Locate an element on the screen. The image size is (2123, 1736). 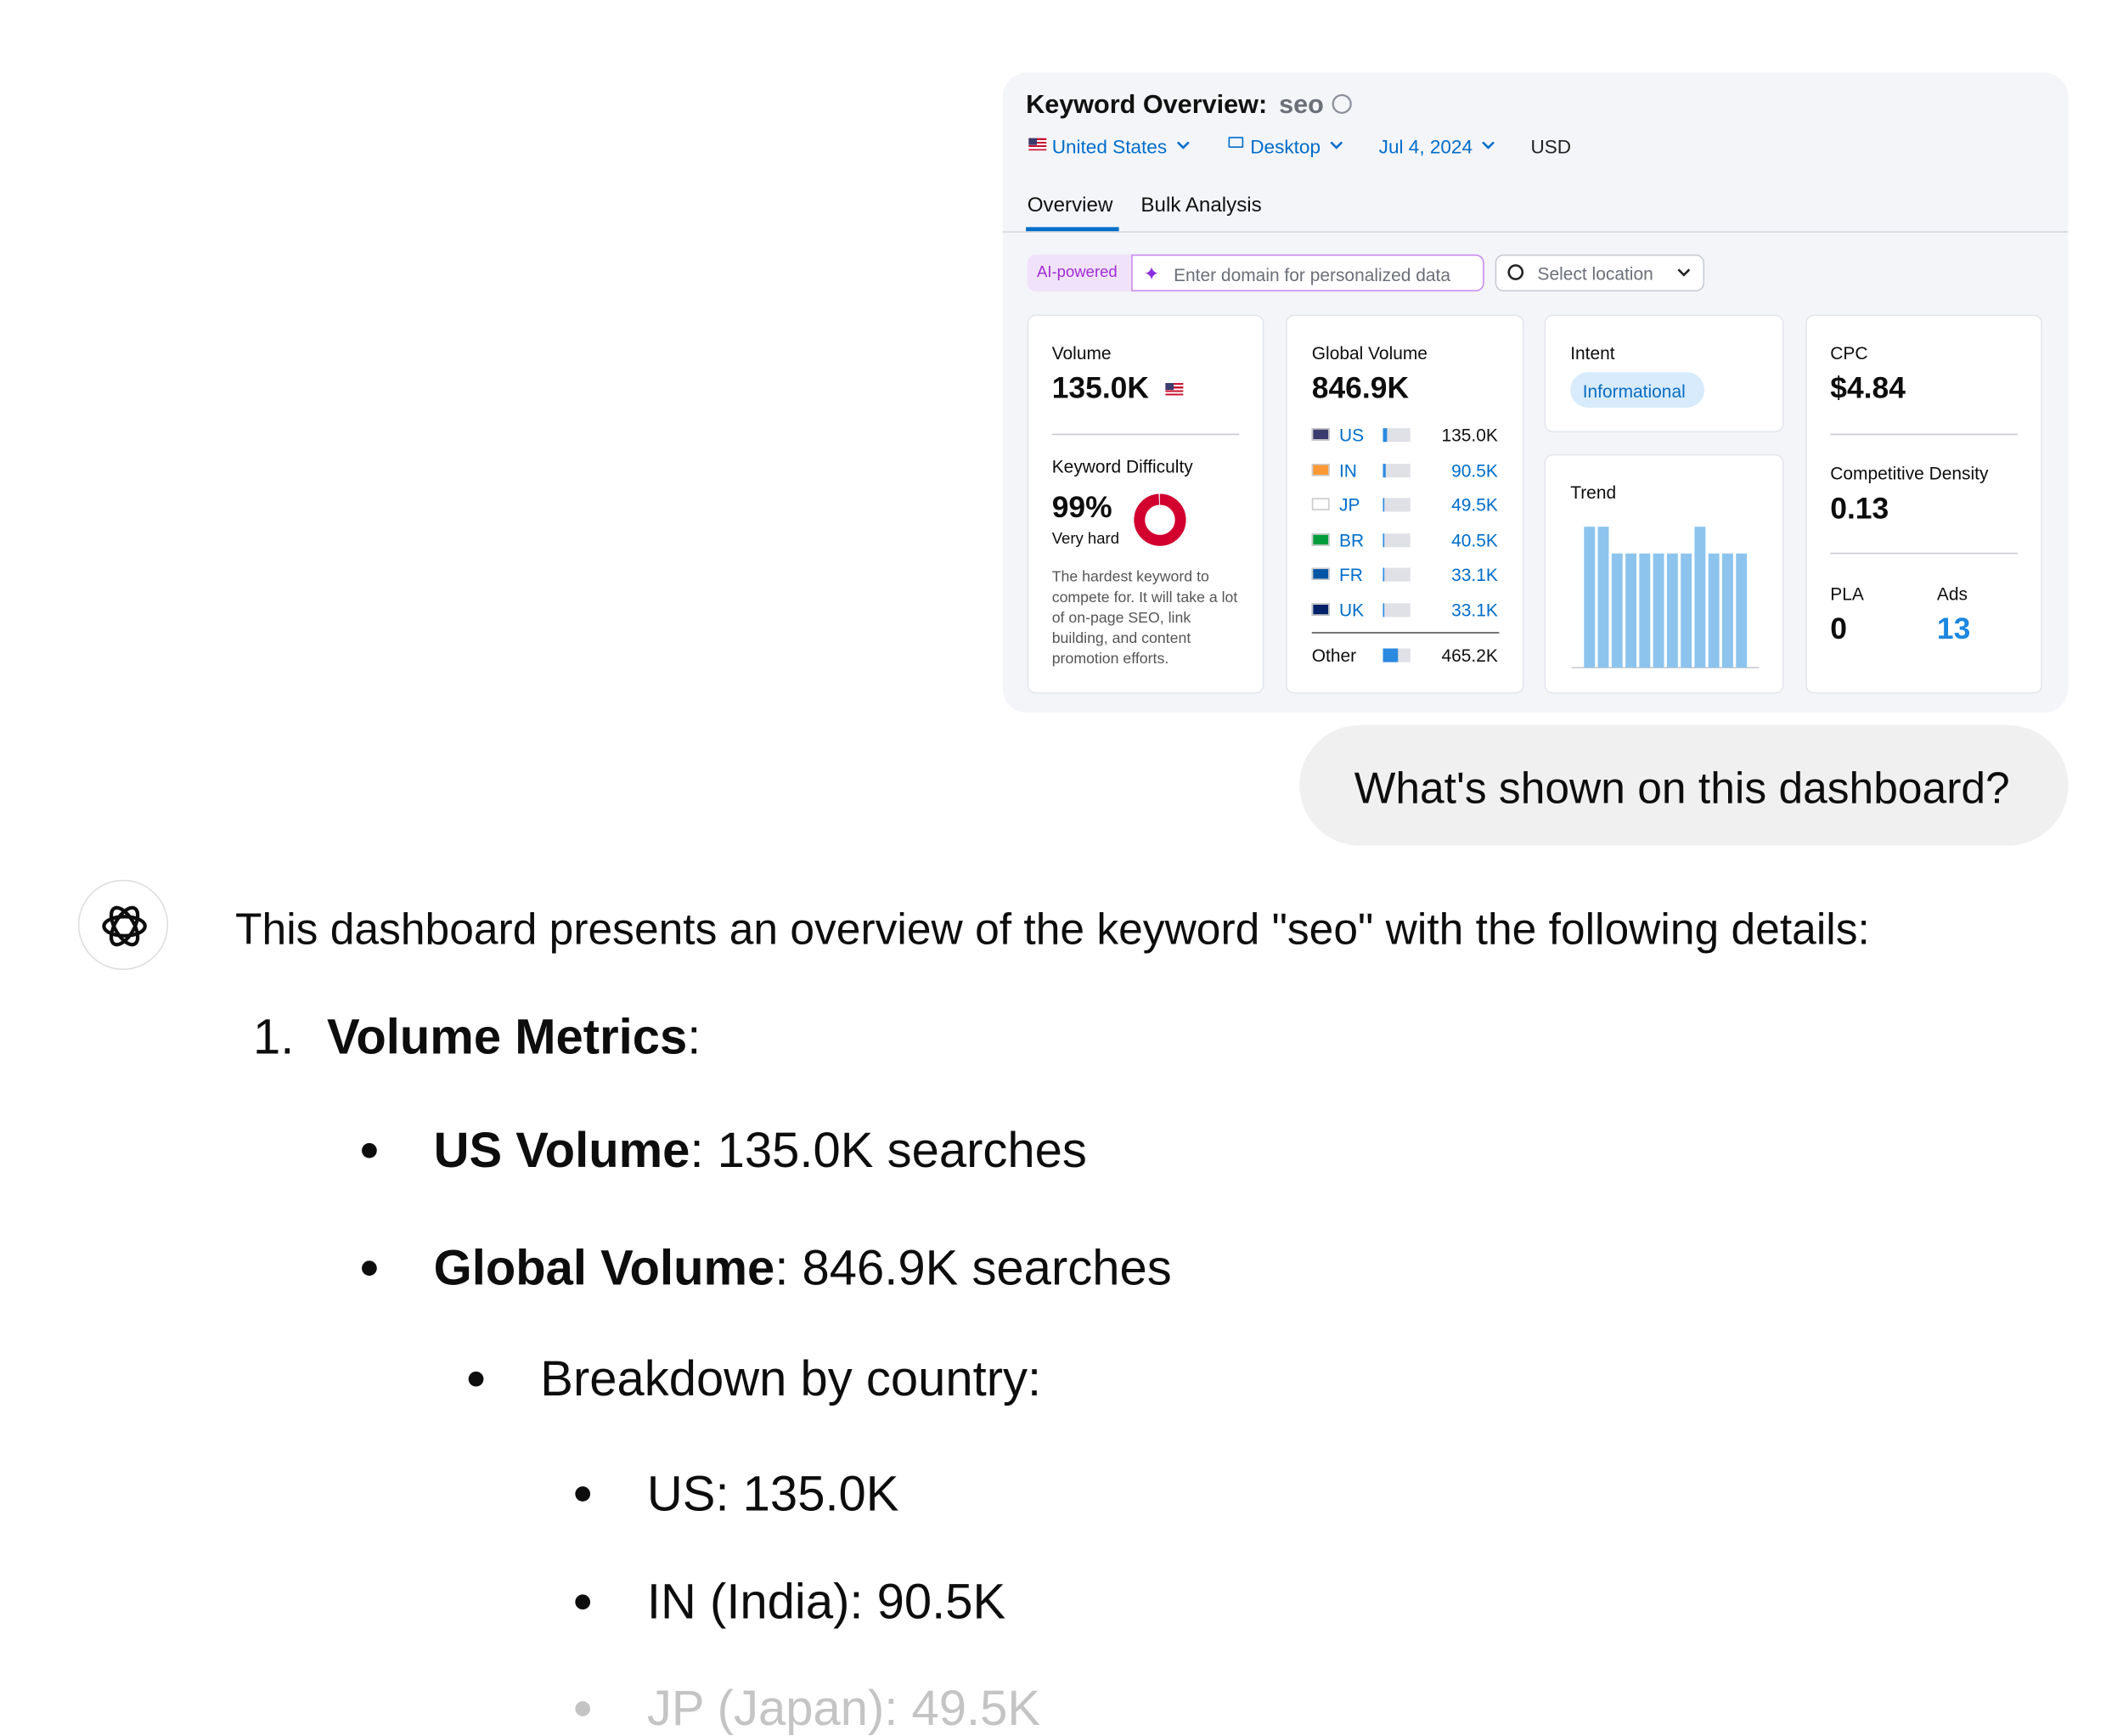
country-code: Other is located at coordinates (1334, 655).